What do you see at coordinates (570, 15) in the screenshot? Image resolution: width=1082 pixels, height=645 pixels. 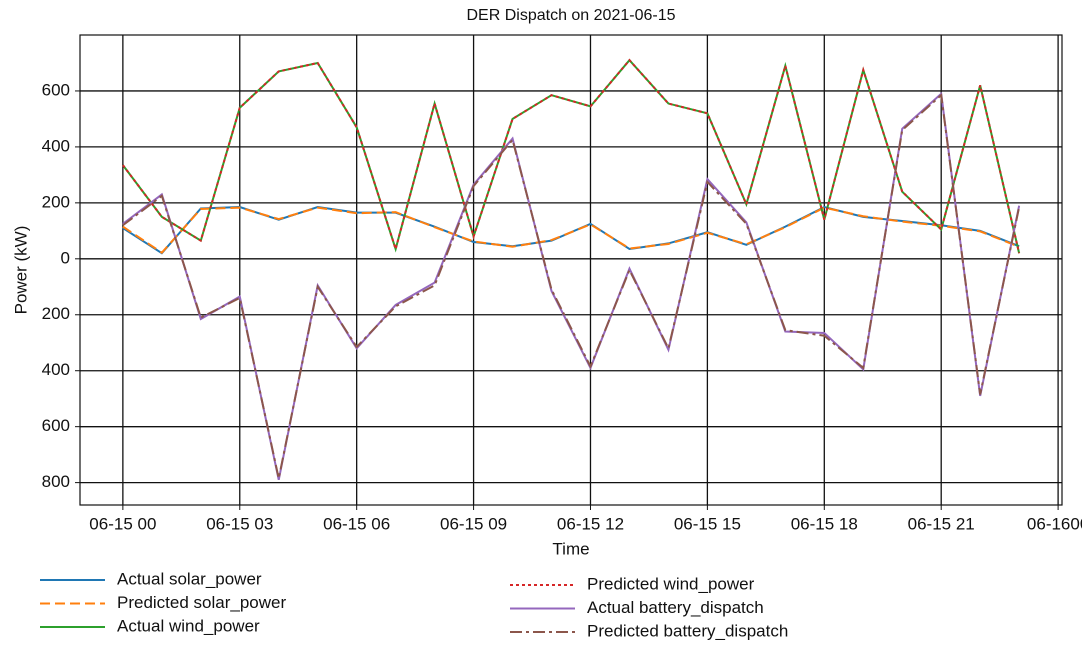 I see `chart-title: DER Dispatch on 2021-06-15` at bounding box center [570, 15].